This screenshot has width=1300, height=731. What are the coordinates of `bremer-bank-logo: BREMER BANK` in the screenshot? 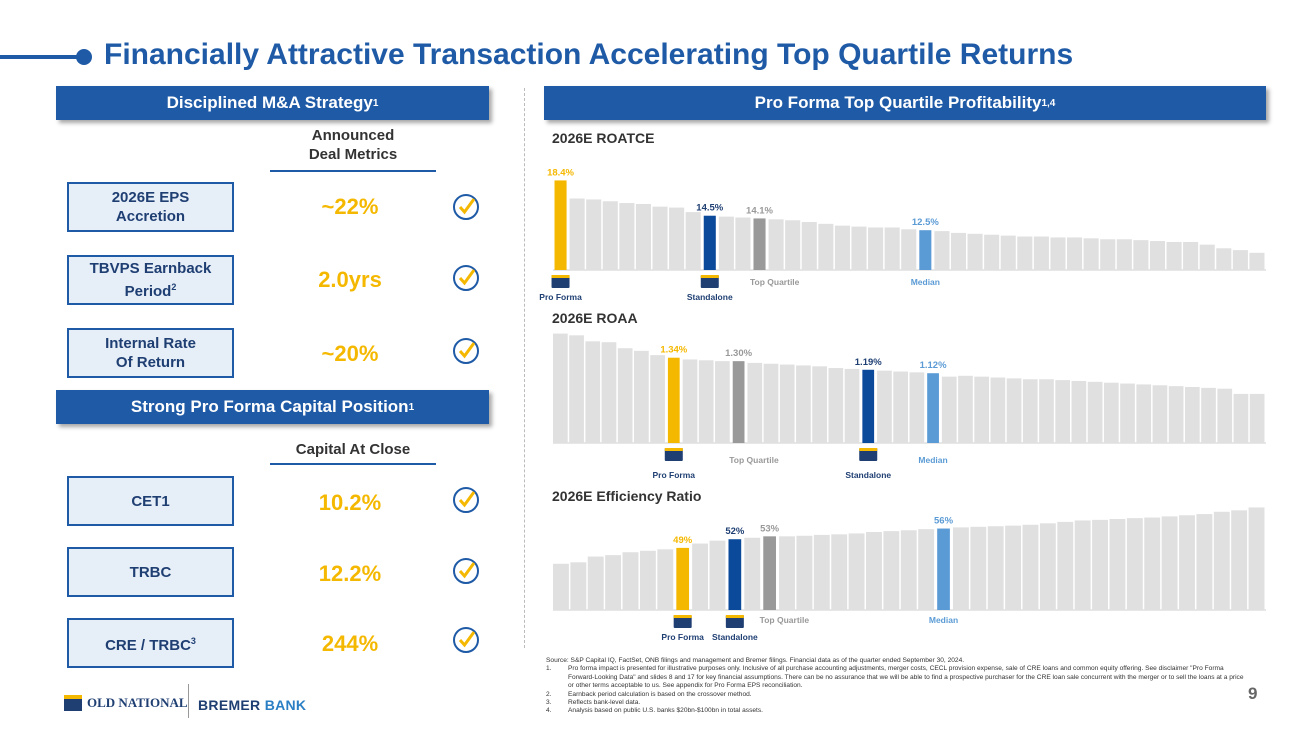 It's located at (252, 705).